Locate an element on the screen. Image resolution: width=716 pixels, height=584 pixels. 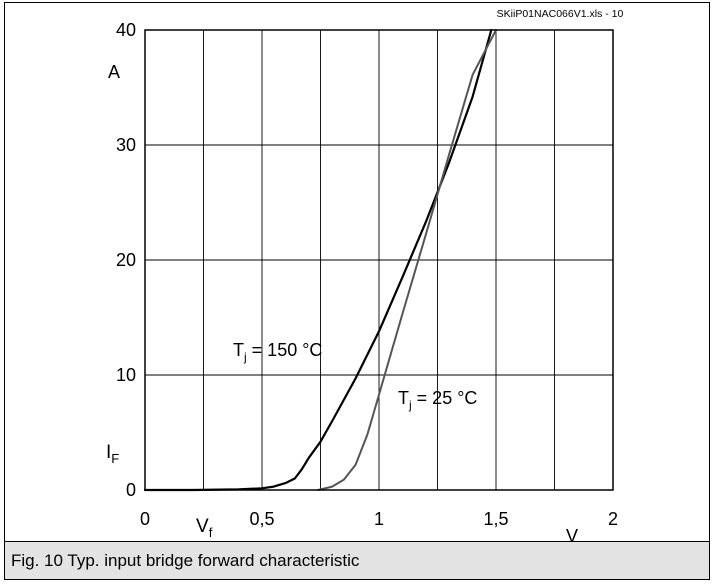
x-tick-label: 2 is located at coordinates (613, 519).